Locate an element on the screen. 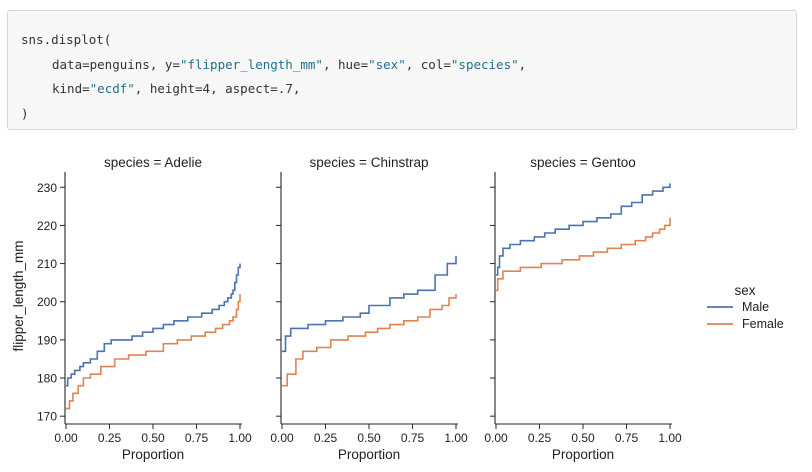  y-tick-label: 200 is located at coordinates (47, 302).